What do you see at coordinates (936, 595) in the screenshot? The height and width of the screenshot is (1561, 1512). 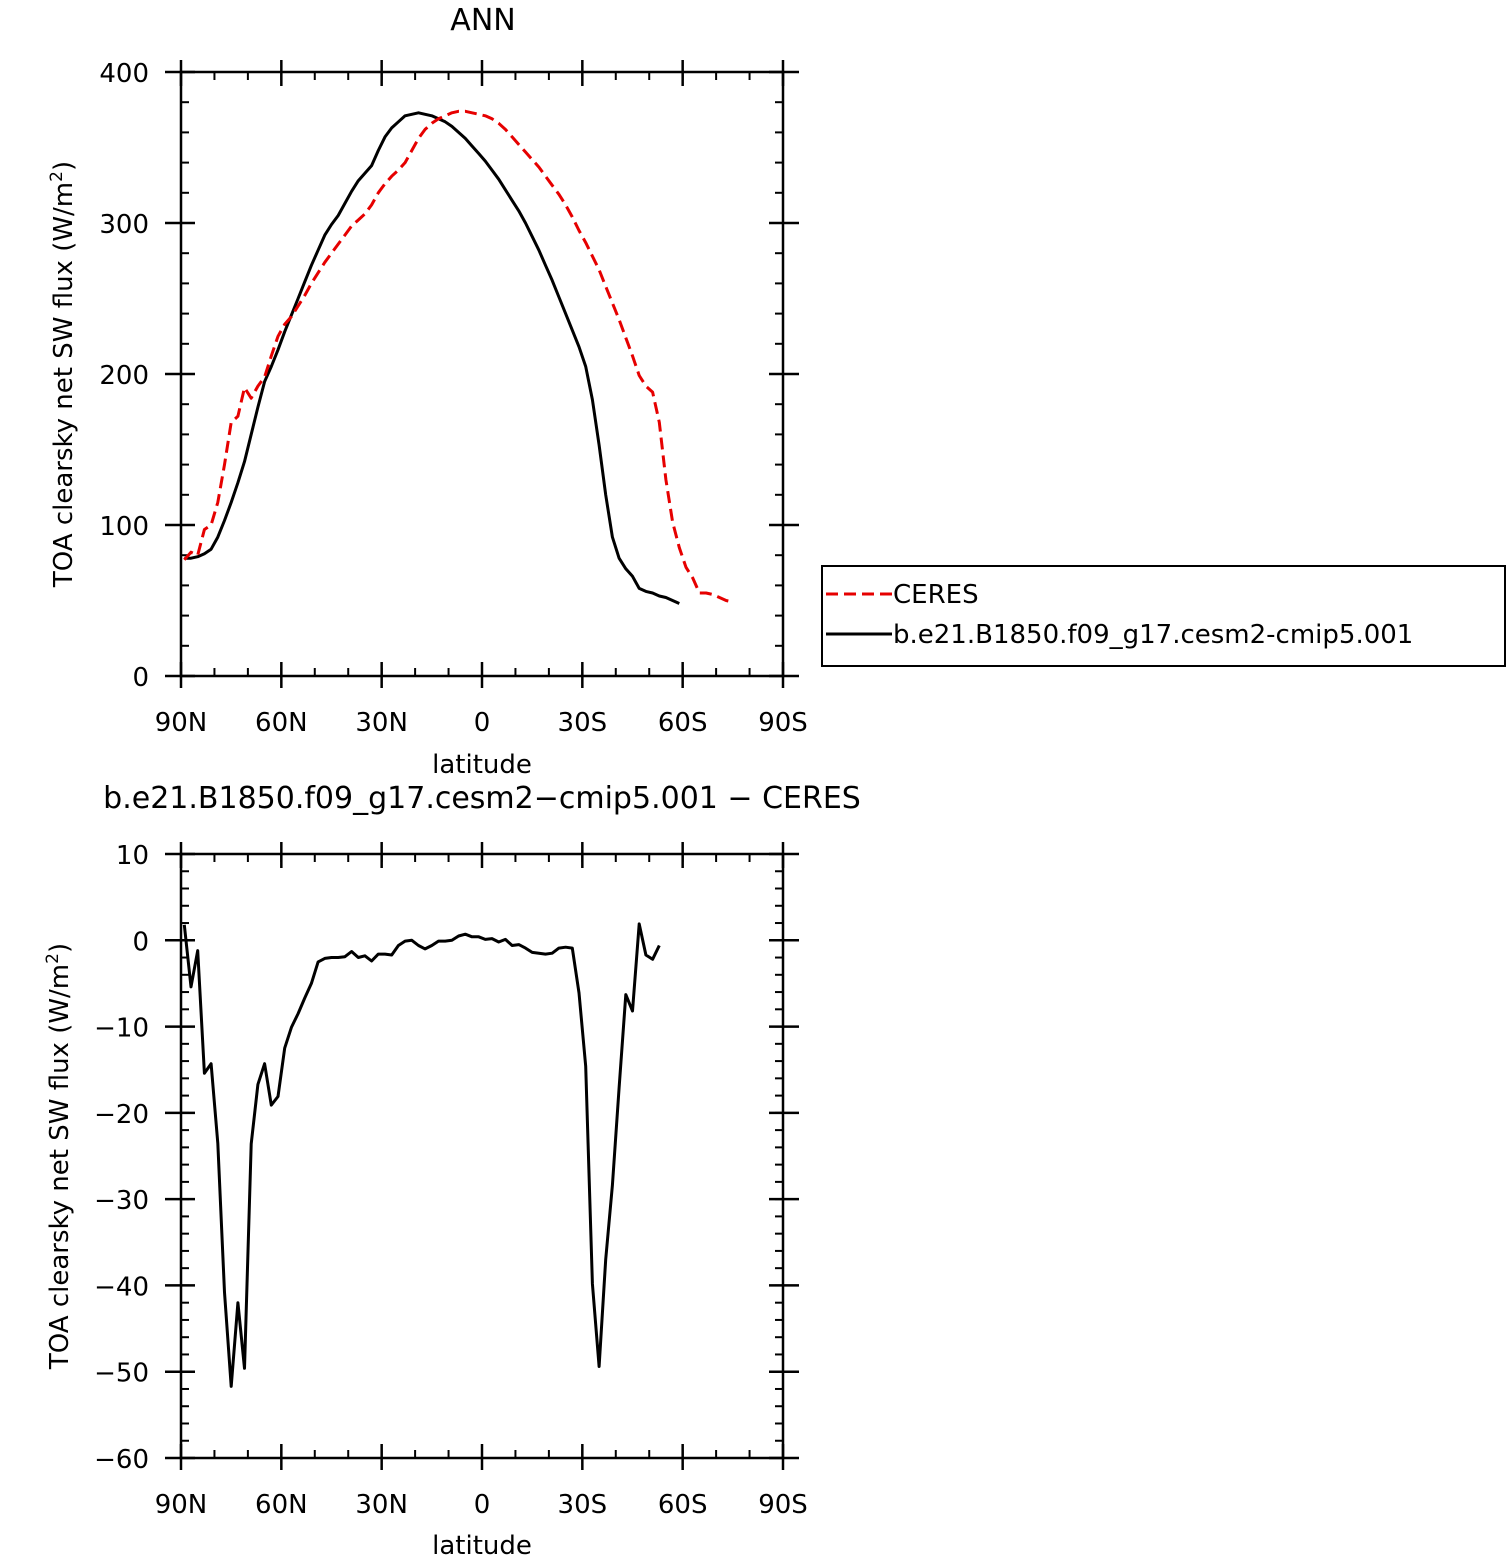 I see `legend-label-ceres: CERES` at bounding box center [936, 595].